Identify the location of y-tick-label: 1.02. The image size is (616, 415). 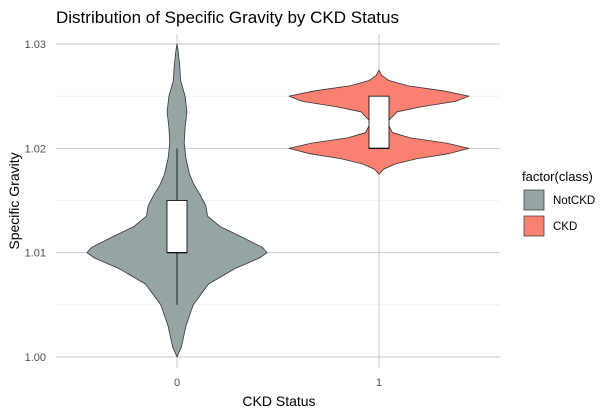
(35, 149).